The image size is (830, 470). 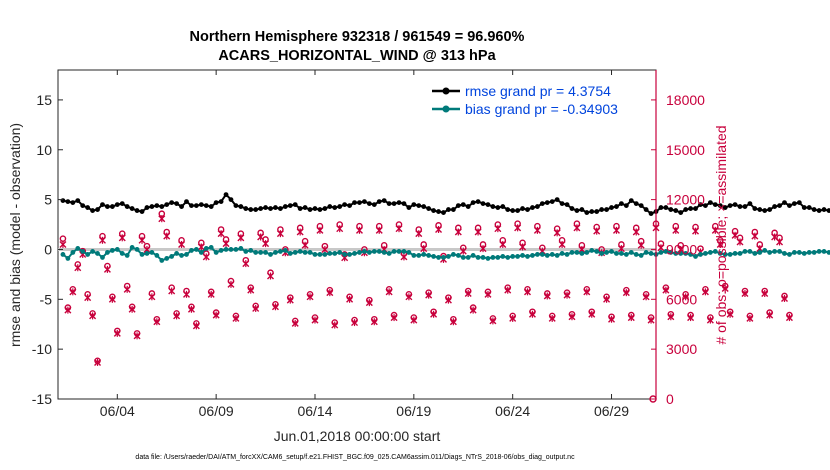 I want to click on x-tick-label: 06/24, so click(x=512, y=411).